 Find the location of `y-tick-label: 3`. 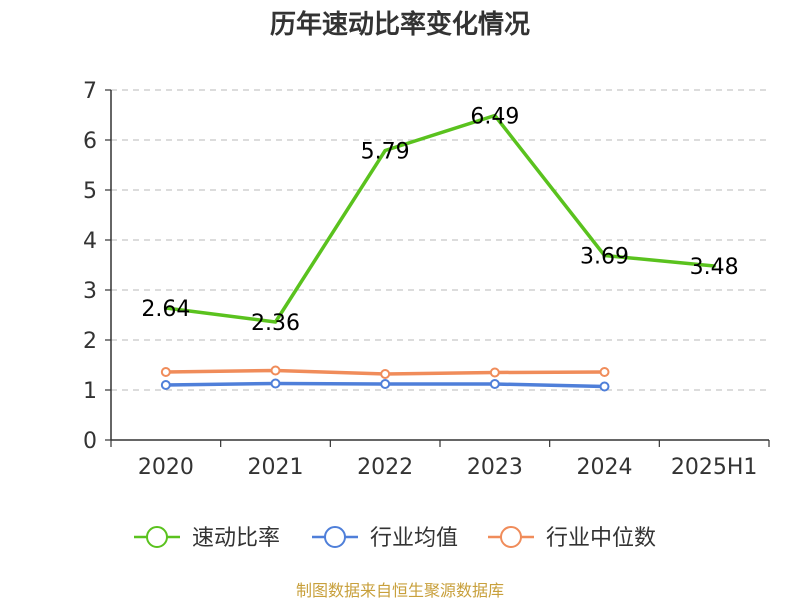

y-tick-label: 3 is located at coordinates (90, 291).